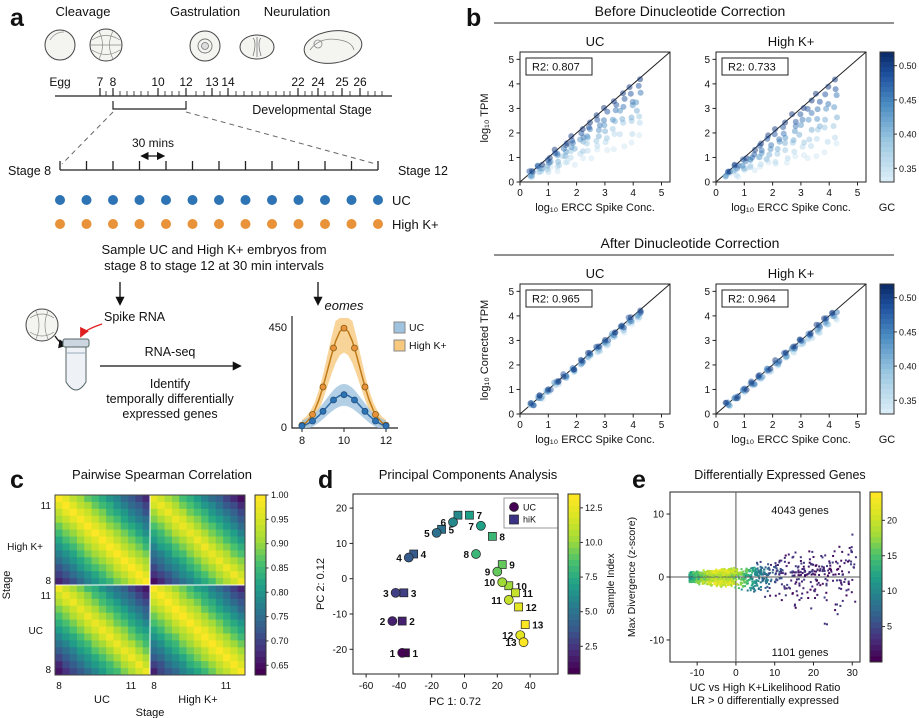 Image resolution: width=919 pixels, height=718 pixels. What do you see at coordinates (321, 584) in the screenshot?
I see `y-axis-label: PC 2: 0.12` at bounding box center [321, 584].